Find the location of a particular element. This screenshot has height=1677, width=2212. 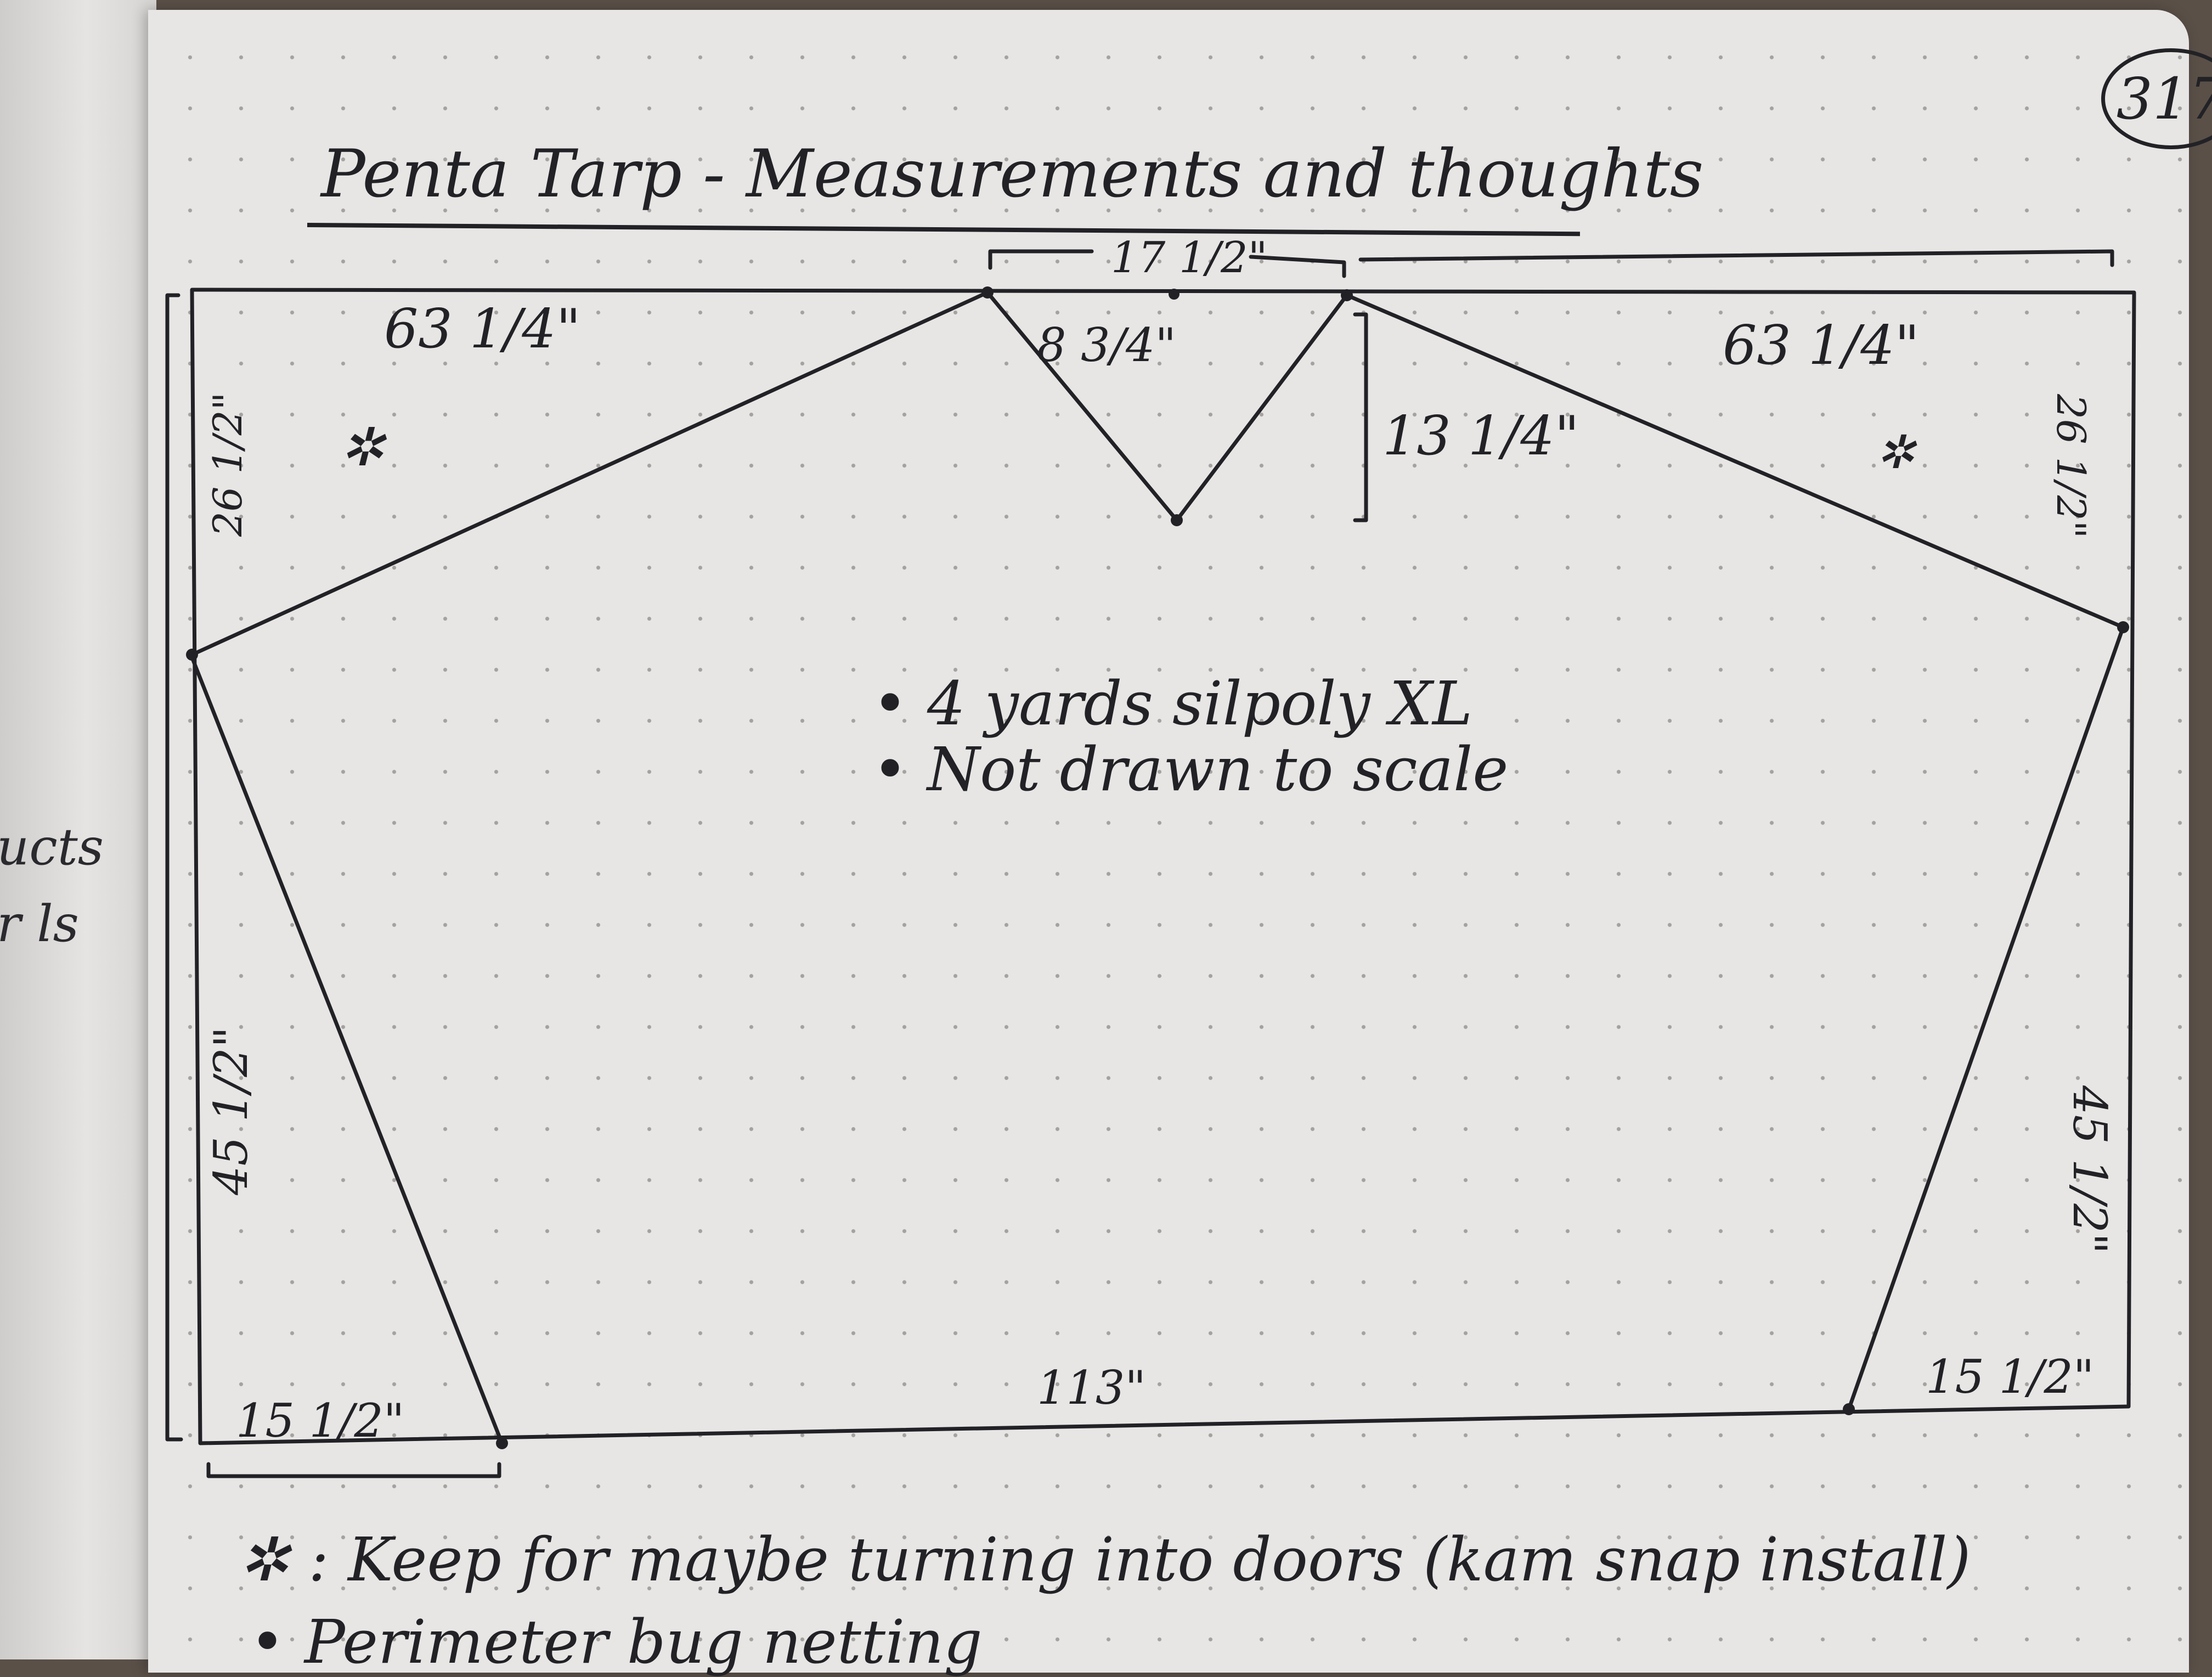

dimension-left-lower: 45 1/2" is located at coordinates (231, 1111).